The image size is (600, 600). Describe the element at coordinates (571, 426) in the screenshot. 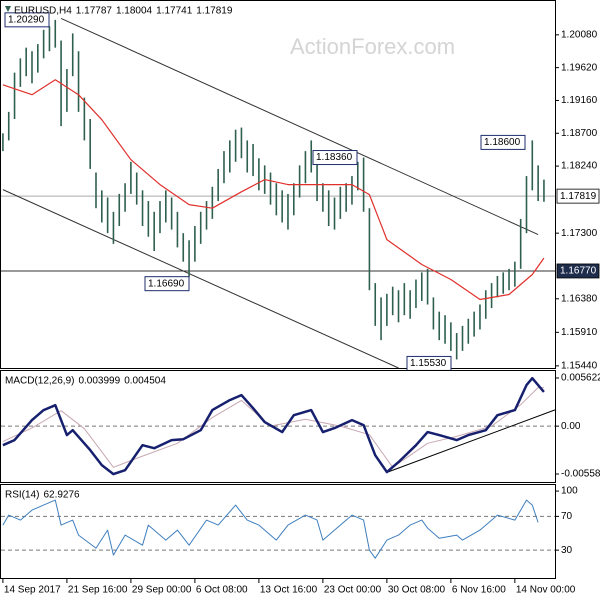

I see `y-tick-label: 0.00` at that location.